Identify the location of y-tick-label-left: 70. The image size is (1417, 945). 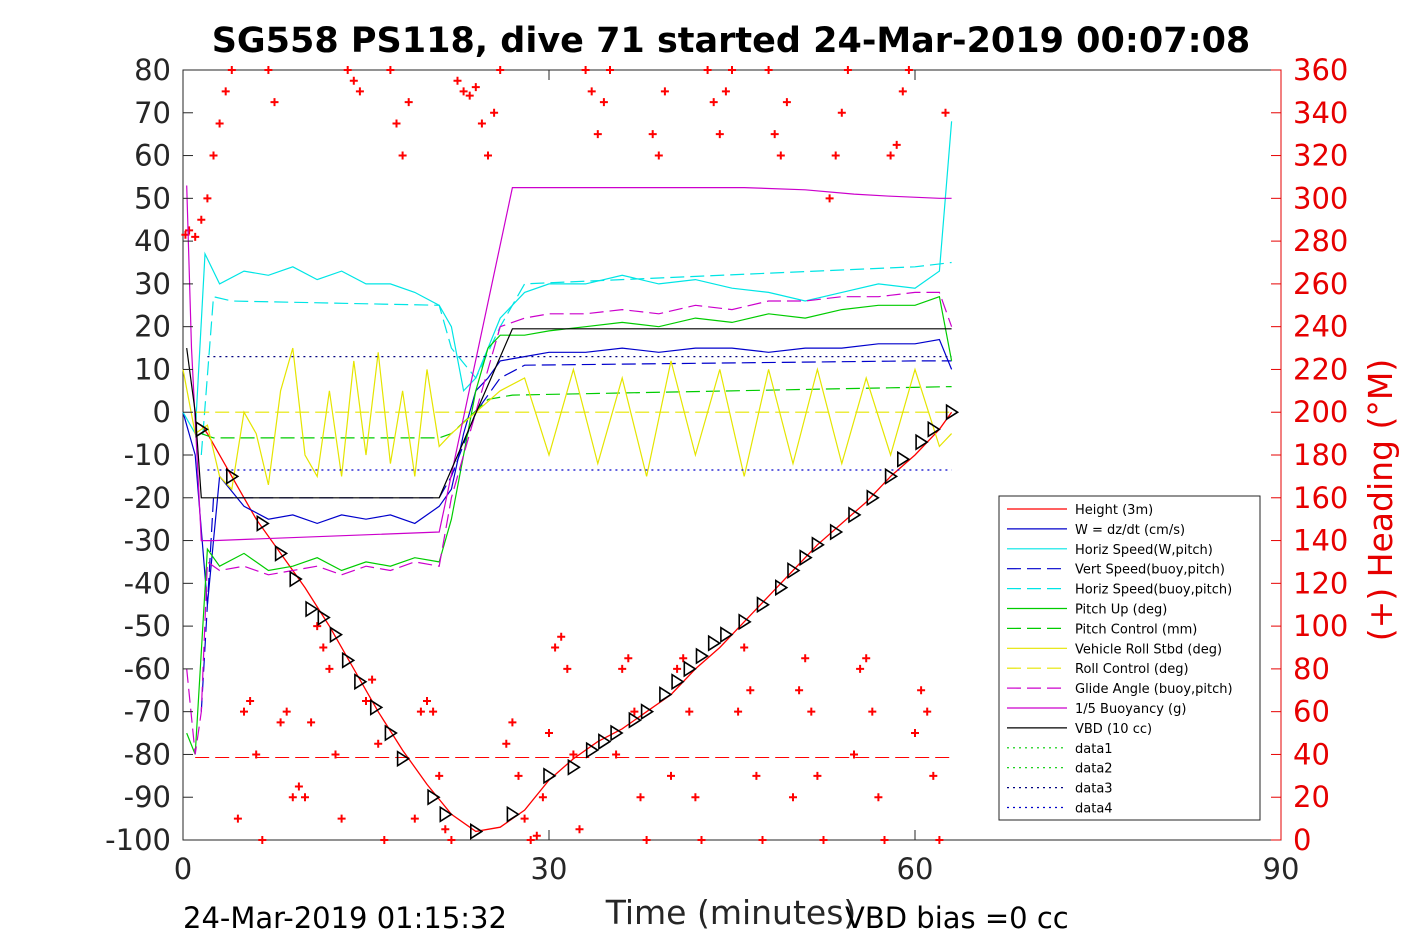
(152, 113).